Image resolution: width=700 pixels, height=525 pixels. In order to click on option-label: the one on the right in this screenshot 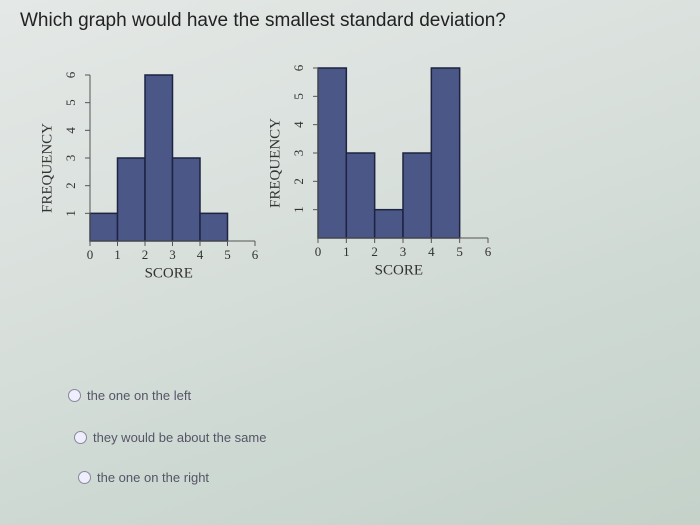, I will do `click(153, 477)`.